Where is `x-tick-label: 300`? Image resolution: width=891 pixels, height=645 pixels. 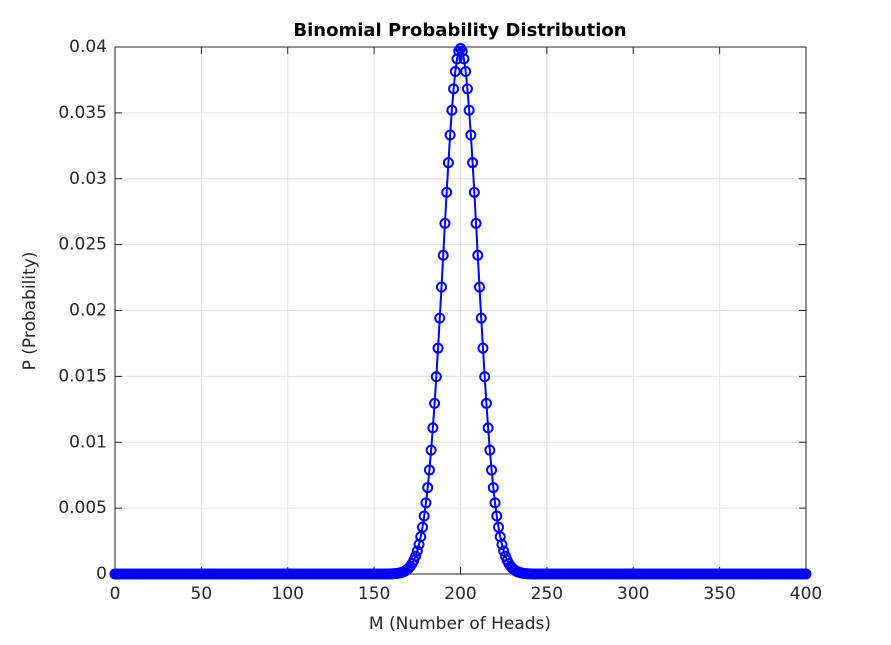 x-tick-label: 300 is located at coordinates (633, 594).